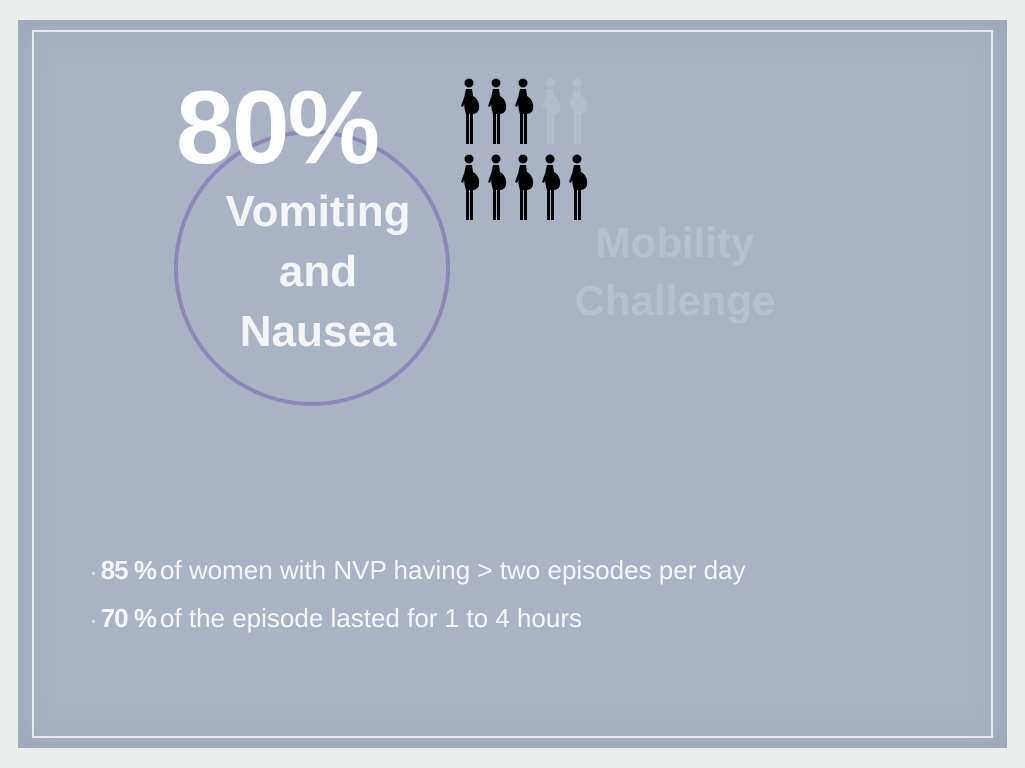  What do you see at coordinates (318, 211) in the screenshot?
I see `headline-label-line: Vomiting` at bounding box center [318, 211].